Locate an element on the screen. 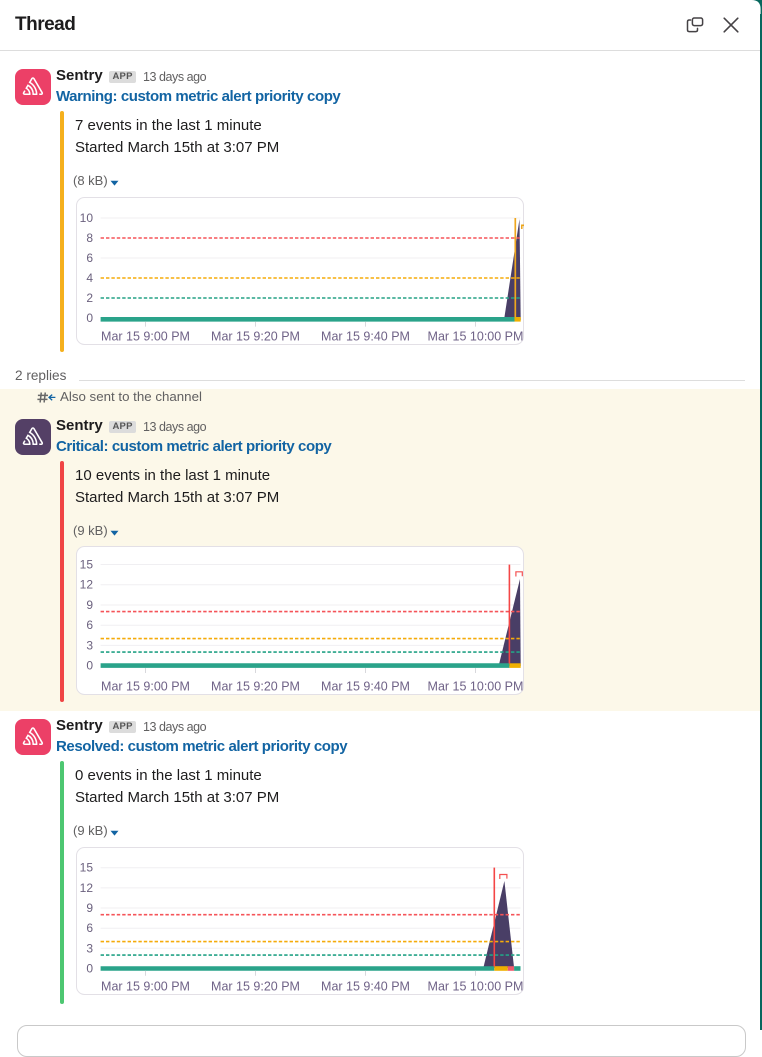 This screenshot has height=1057, width=762. svg-text: 2 is located at coordinates (89, 298).